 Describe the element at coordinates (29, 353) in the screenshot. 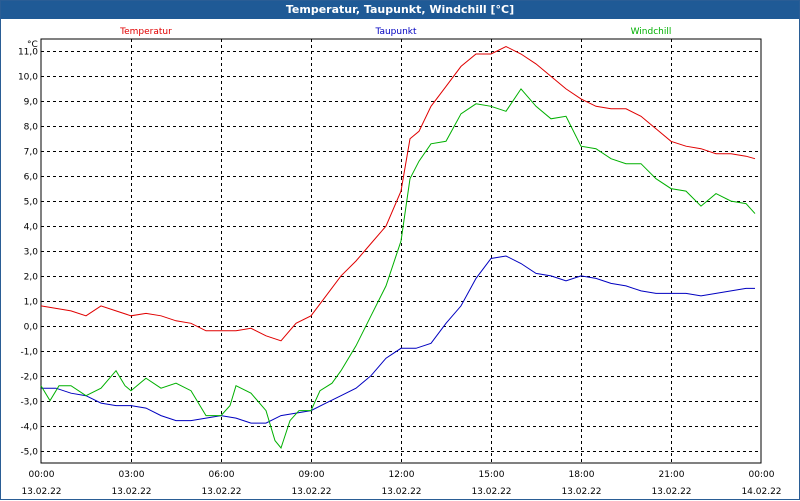

I see `y-tick-label: -1,0` at that location.